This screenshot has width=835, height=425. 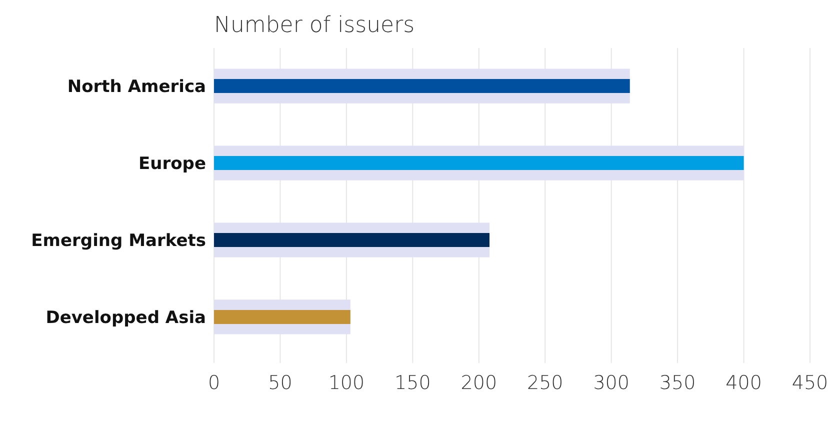 What do you see at coordinates (346, 383) in the screenshot?
I see `x-tick-label: 100` at bounding box center [346, 383].